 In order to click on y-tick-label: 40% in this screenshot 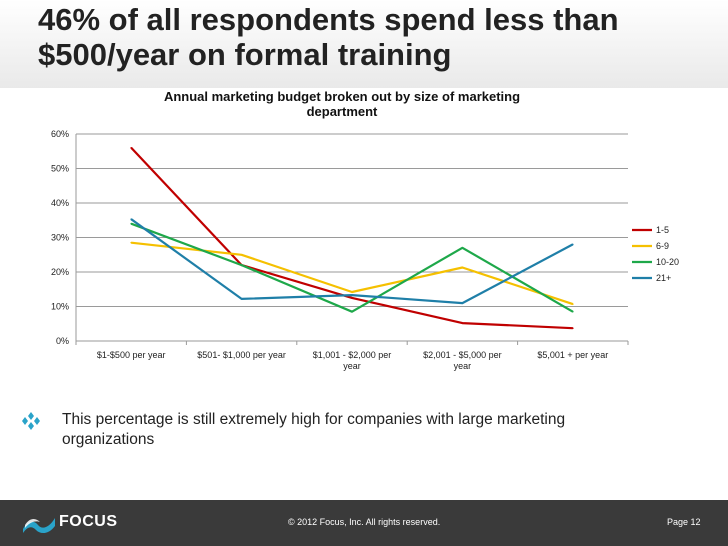, I will do `click(60, 203)`.